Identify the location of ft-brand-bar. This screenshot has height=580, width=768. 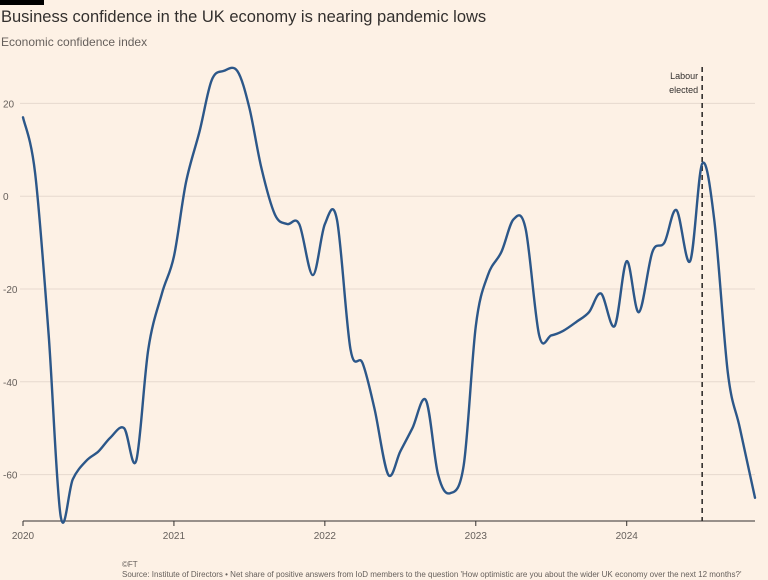
(22, 2).